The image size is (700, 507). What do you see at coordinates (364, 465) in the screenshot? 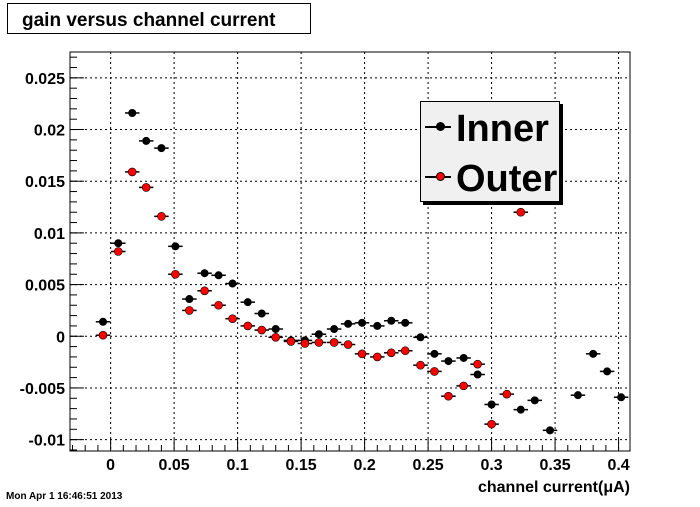
I see `x-tick-label: 0.2` at bounding box center [364, 465].